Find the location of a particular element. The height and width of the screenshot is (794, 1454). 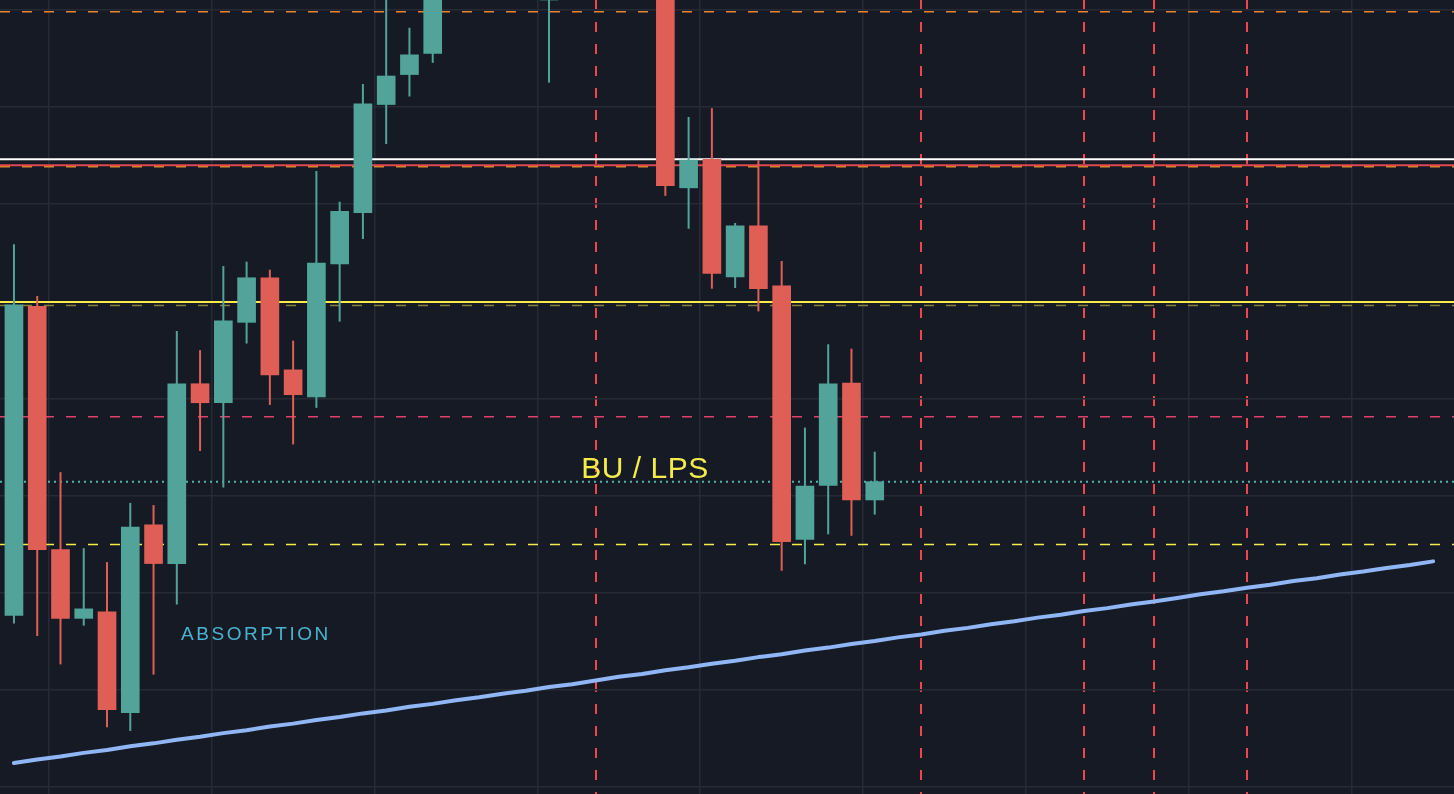

annotation: BU / LPS is located at coordinates (645, 468).